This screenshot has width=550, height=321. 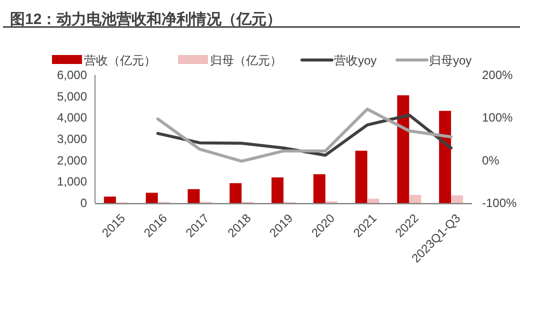 What do you see at coordinates (246, 61) in the screenshot?
I see `legend-label: 归母（亿元）` at bounding box center [246, 61].